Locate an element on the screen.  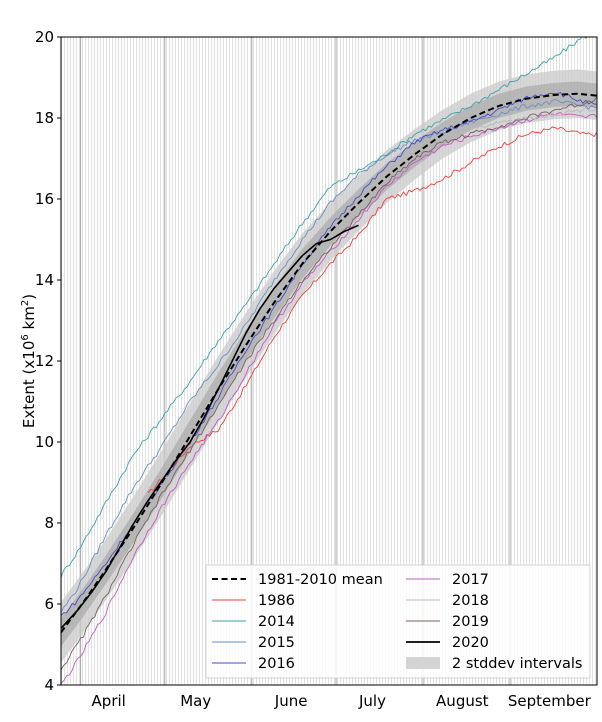
legend-label: 1986 is located at coordinates (276, 601).